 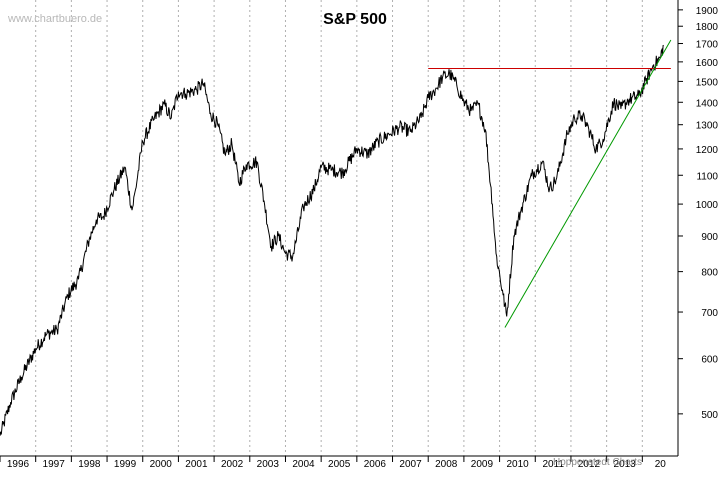 What do you see at coordinates (482, 464) in the screenshot?
I see `x-tick-label: 2009` at bounding box center [482, 464].